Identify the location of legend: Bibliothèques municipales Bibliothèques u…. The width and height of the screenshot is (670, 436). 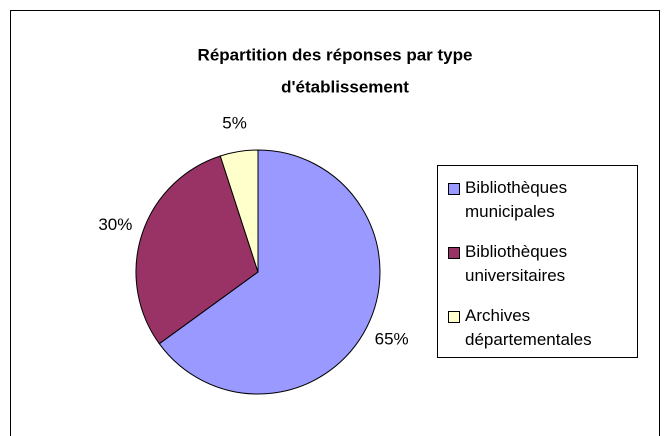
(537, 261).